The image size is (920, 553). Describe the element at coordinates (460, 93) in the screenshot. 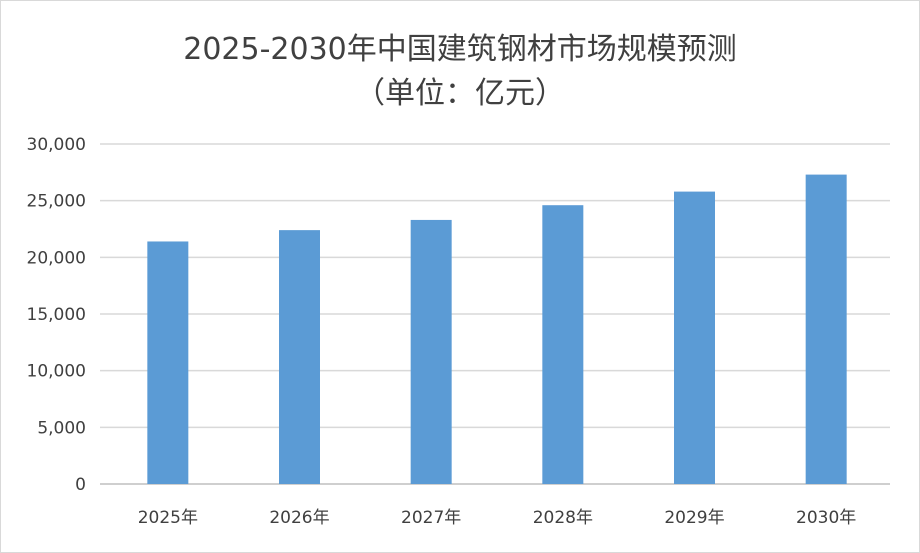

I see `chart-subtitle: （单位：亿元）` at that location.